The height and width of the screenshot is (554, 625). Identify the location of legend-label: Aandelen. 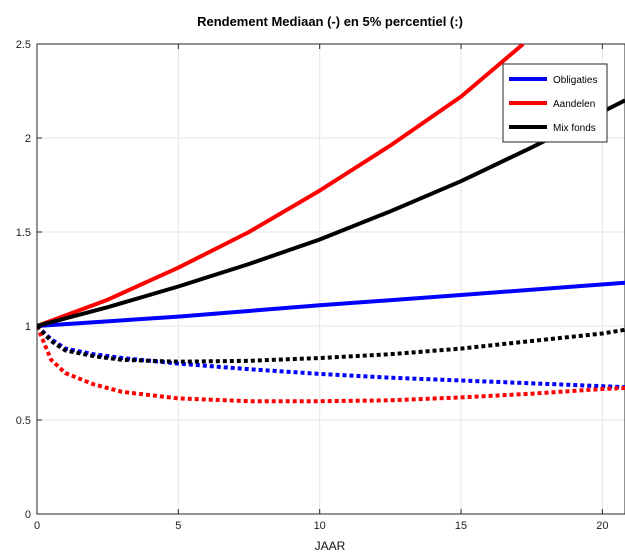
(574, 104).